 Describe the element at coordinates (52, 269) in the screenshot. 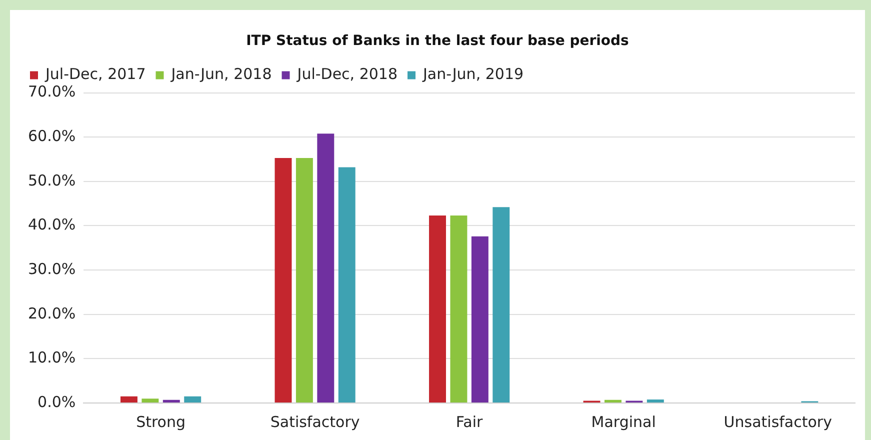

I see `y-tick-label: 30.0%` at that location.